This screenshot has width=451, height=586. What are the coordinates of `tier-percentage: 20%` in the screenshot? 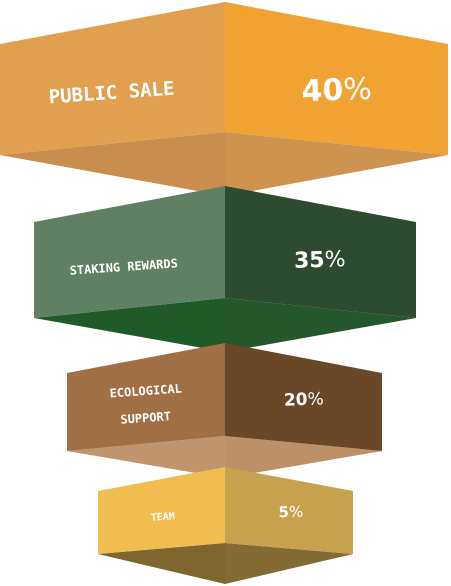 It's located at (304, 399).